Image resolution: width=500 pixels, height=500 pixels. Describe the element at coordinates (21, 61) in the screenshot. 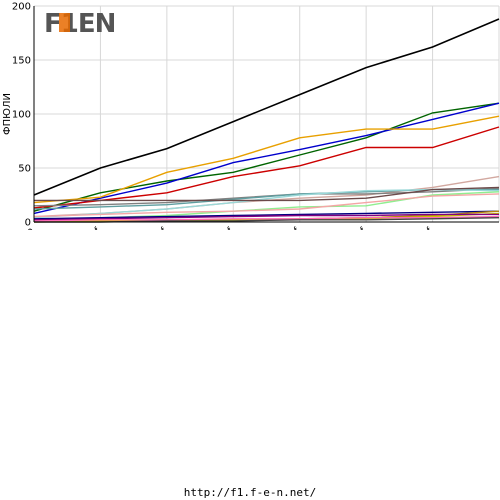

I see `y-tick-label: 150` at that location.